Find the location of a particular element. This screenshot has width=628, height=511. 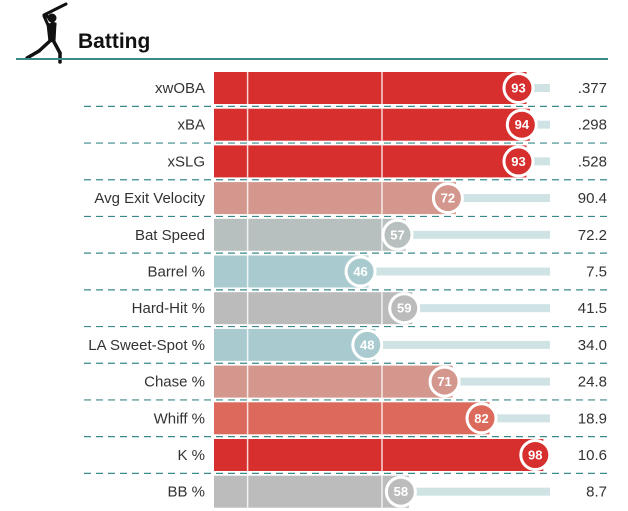

stat-value: 90.4 is located at coordinates (592, 198).